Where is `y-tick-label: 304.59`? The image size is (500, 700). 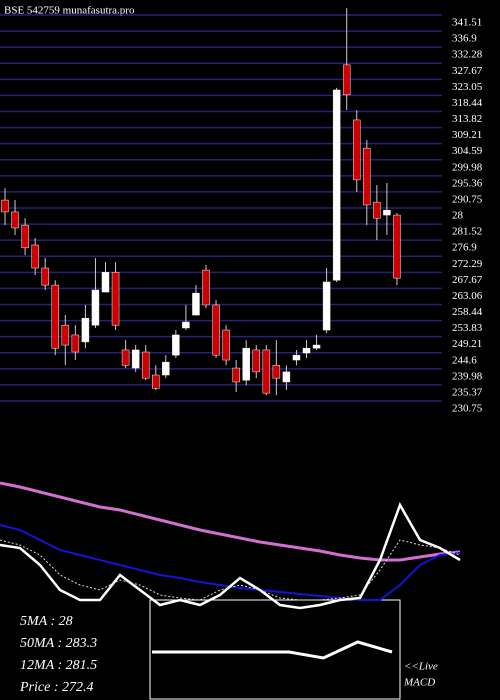
y-tick-label: 304.59 is located at coordinates (467, 151).